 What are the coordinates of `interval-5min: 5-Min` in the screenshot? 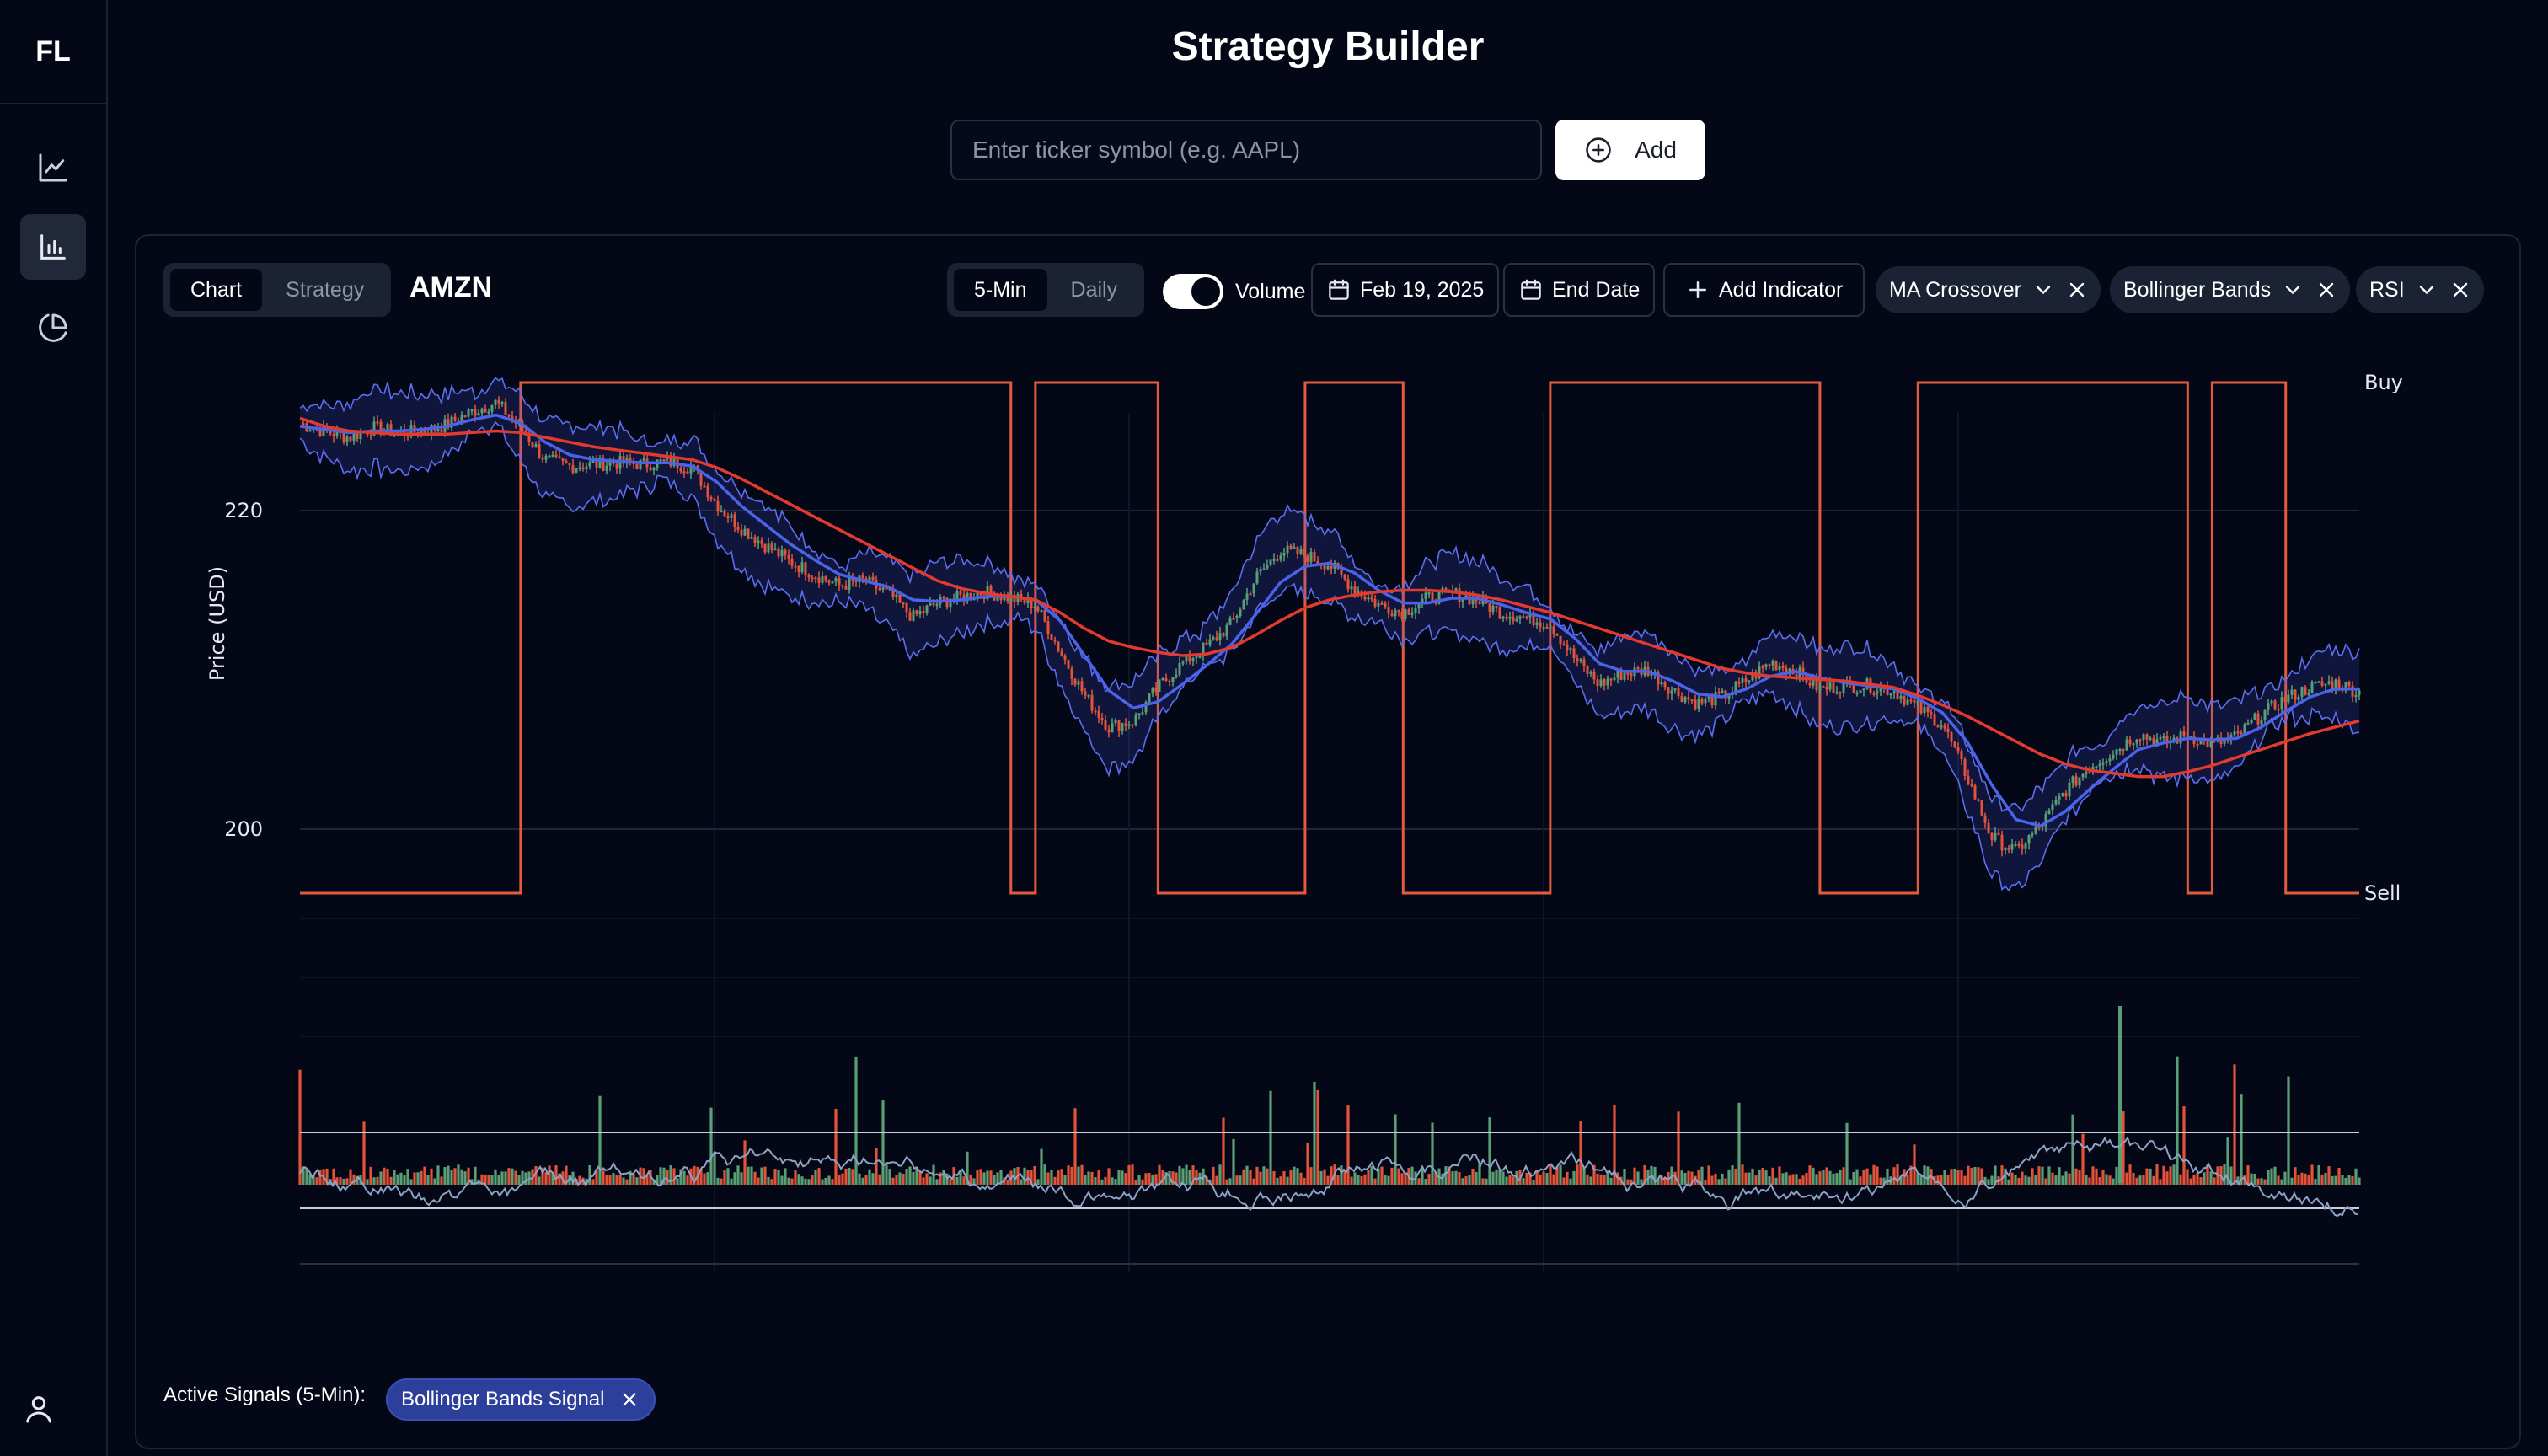 It's located at (1000, 290).